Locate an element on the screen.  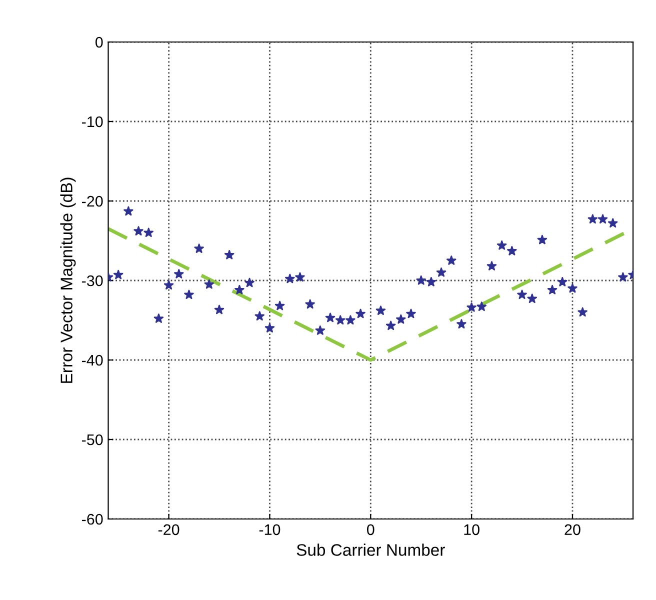
y-tick-label: -10 is located at coordinates (92, 122).